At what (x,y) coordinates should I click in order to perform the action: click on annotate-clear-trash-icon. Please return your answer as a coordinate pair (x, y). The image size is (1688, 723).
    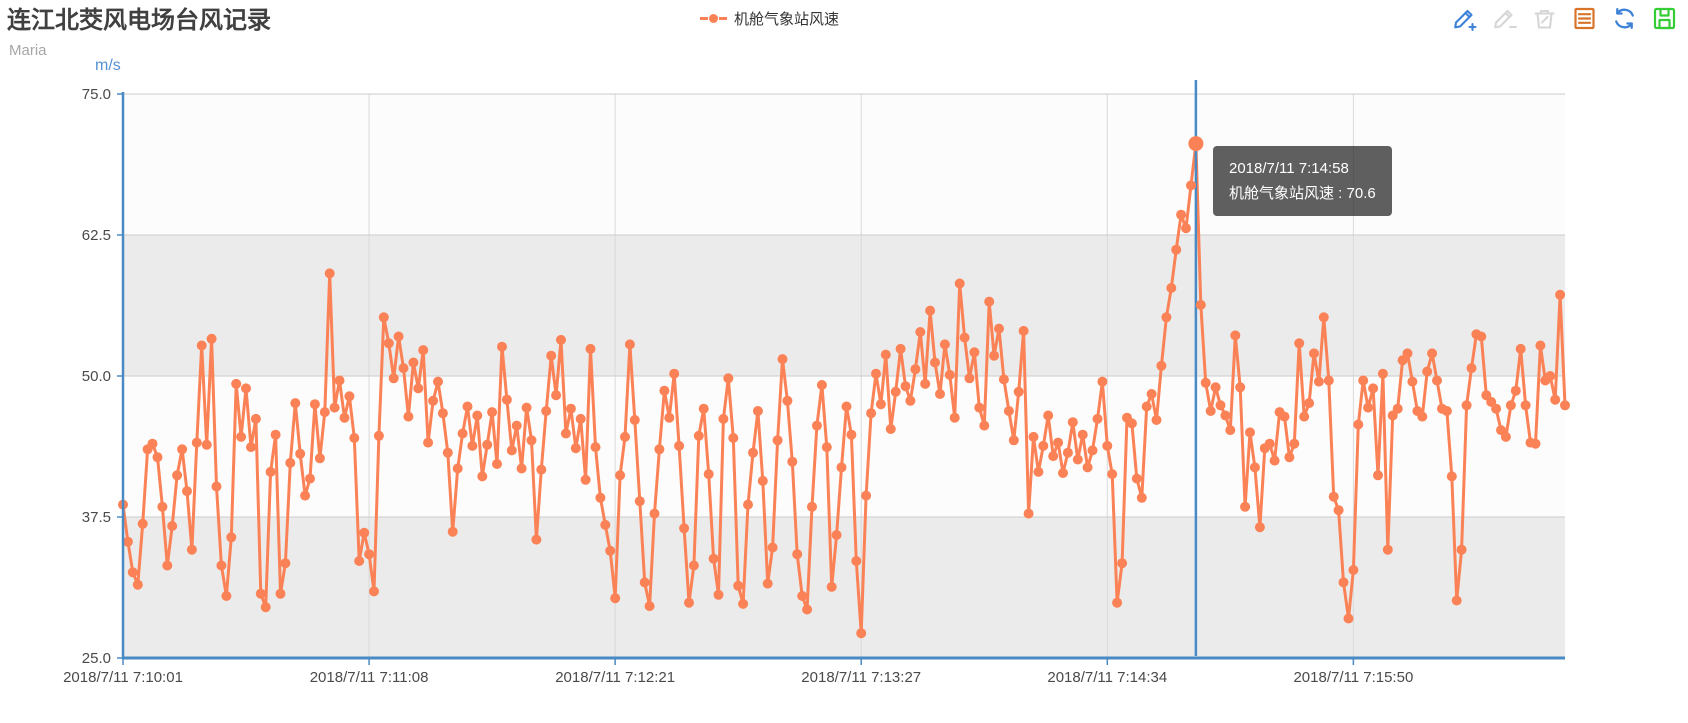
    Looking at the image, I should click on (1544, 18).